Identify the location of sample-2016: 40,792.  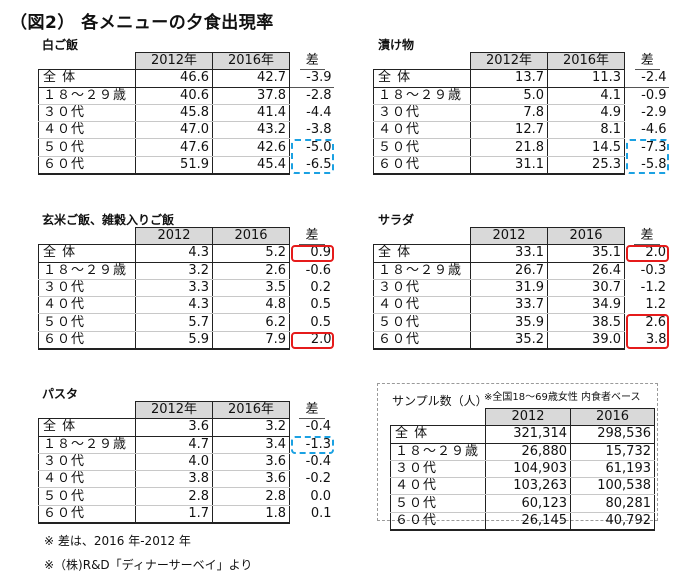
(612, 521).